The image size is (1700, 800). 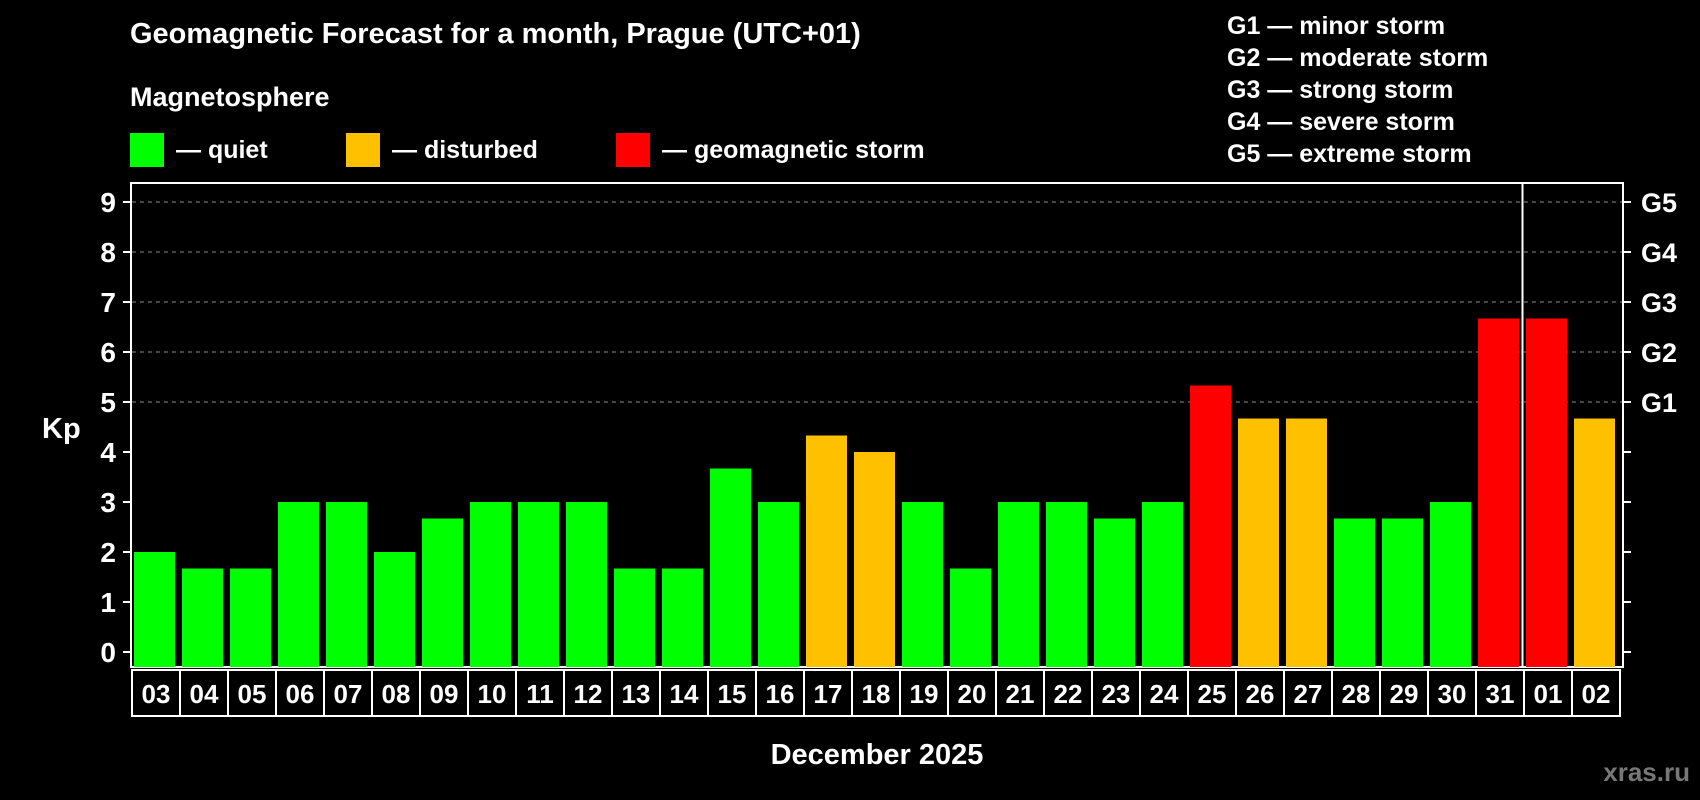 What do you see at coordinates (876, 694) in the screenshot?
I see `x-tick-label-18: 18` at bounding box center [876, 694].